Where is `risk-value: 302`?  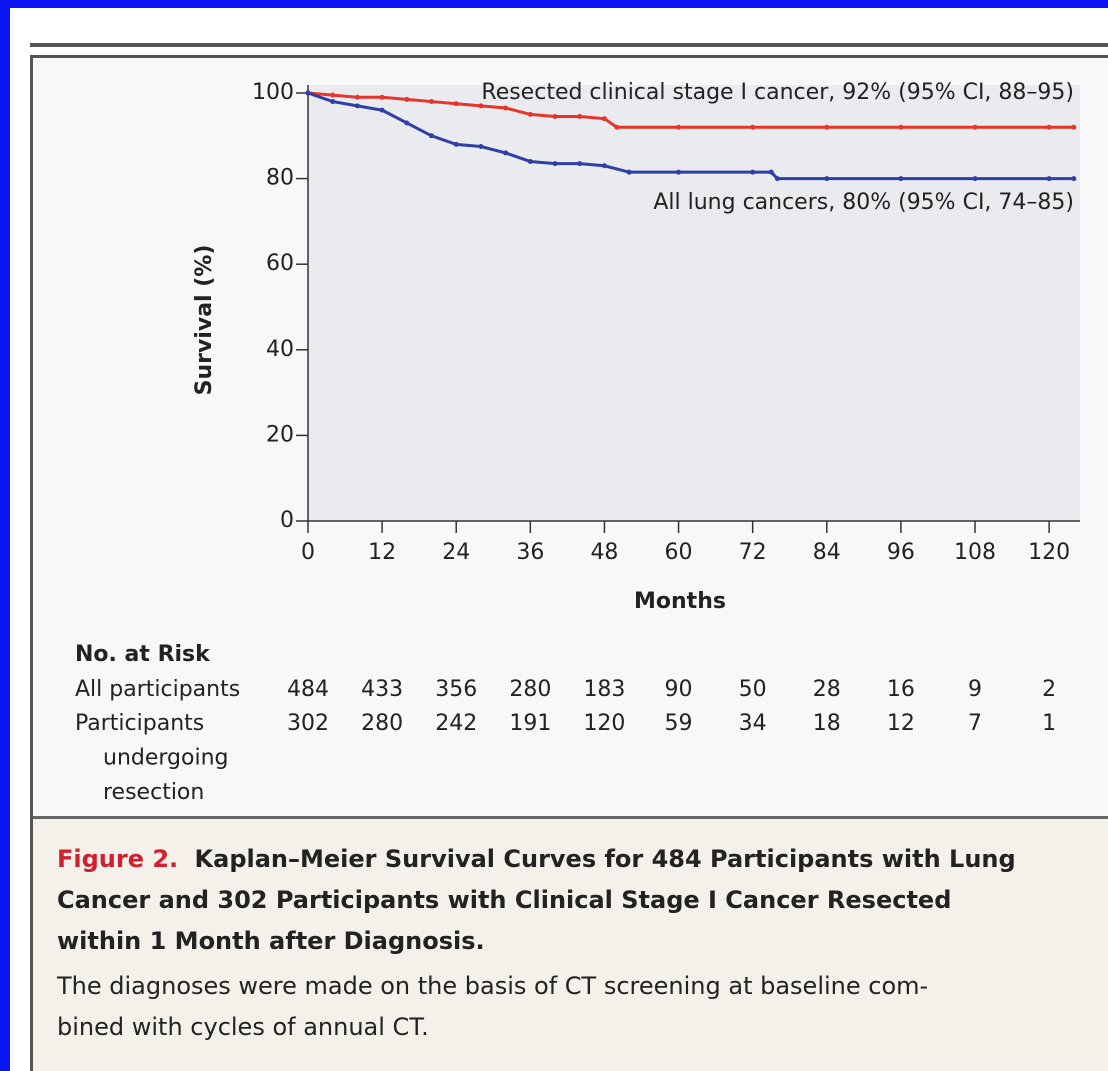 risk-value: 302 is located at coordinates (308, 723).